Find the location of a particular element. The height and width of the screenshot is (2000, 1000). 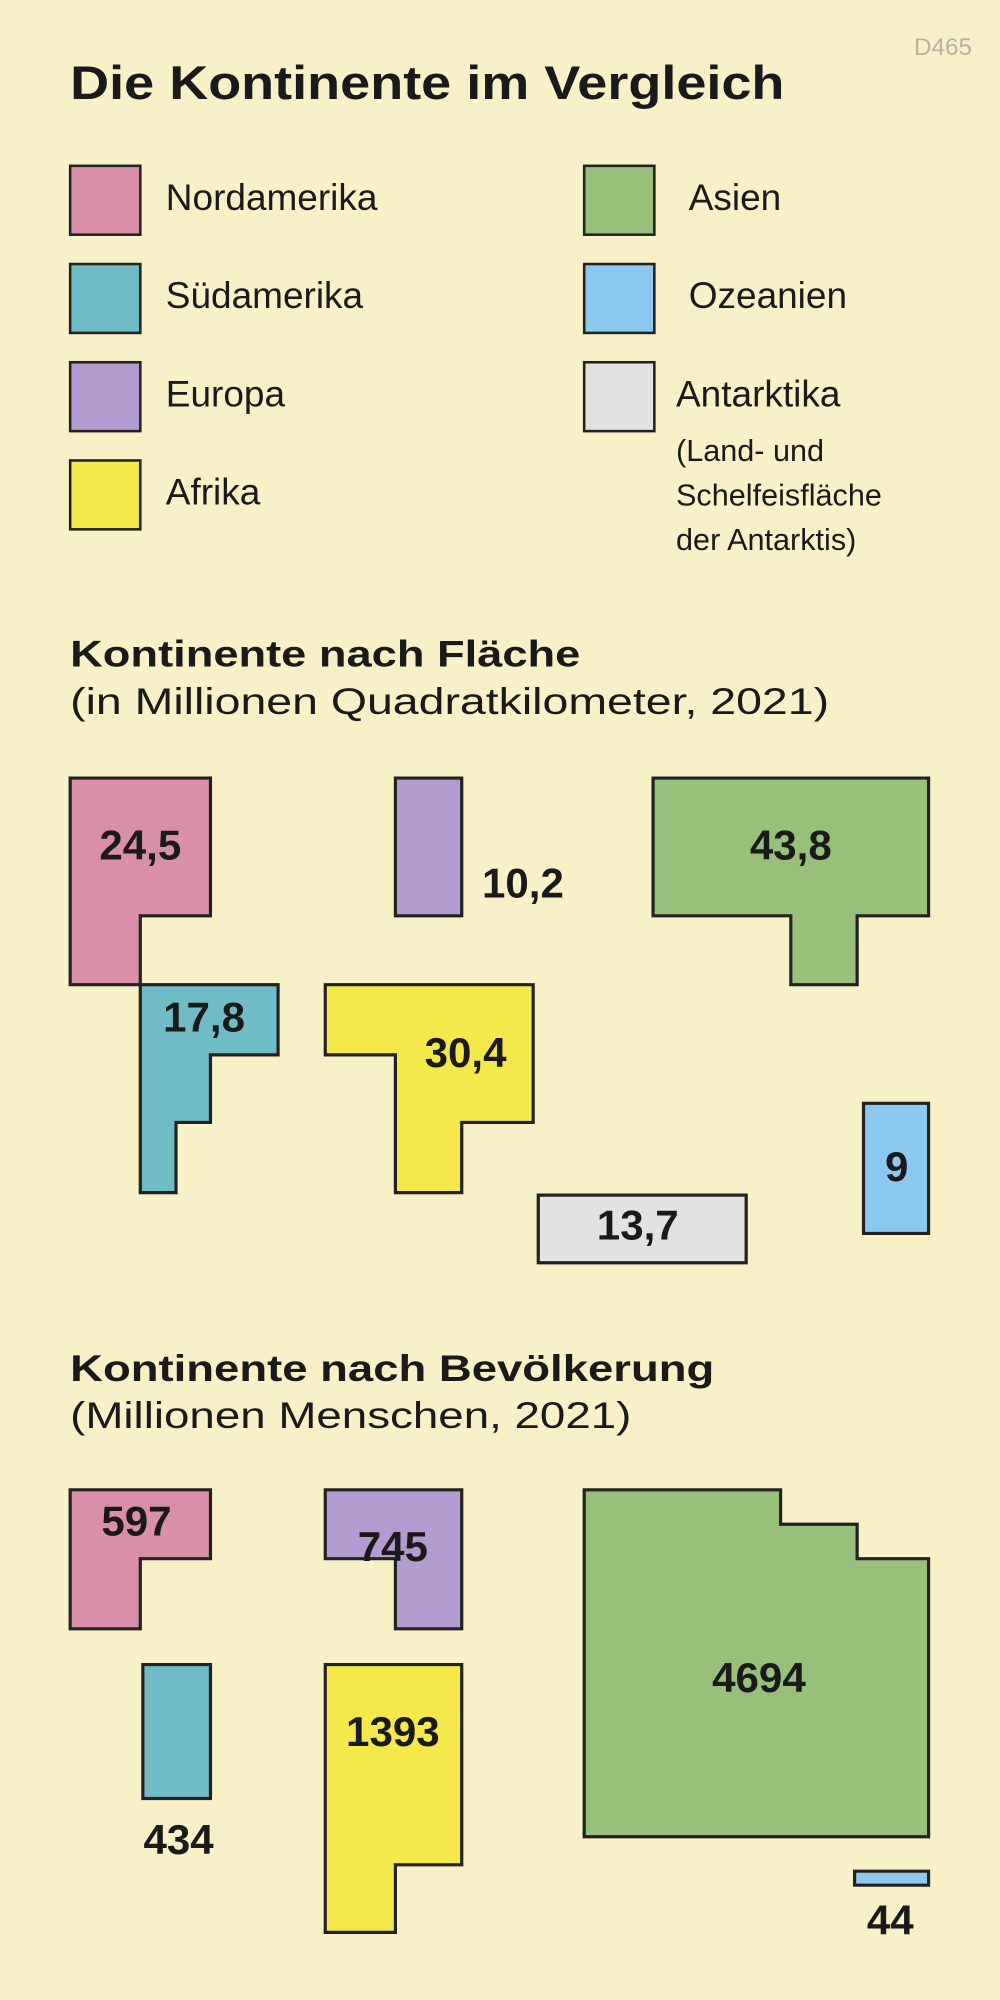

value-label: 10,2 is located at coordinates (523, 883).